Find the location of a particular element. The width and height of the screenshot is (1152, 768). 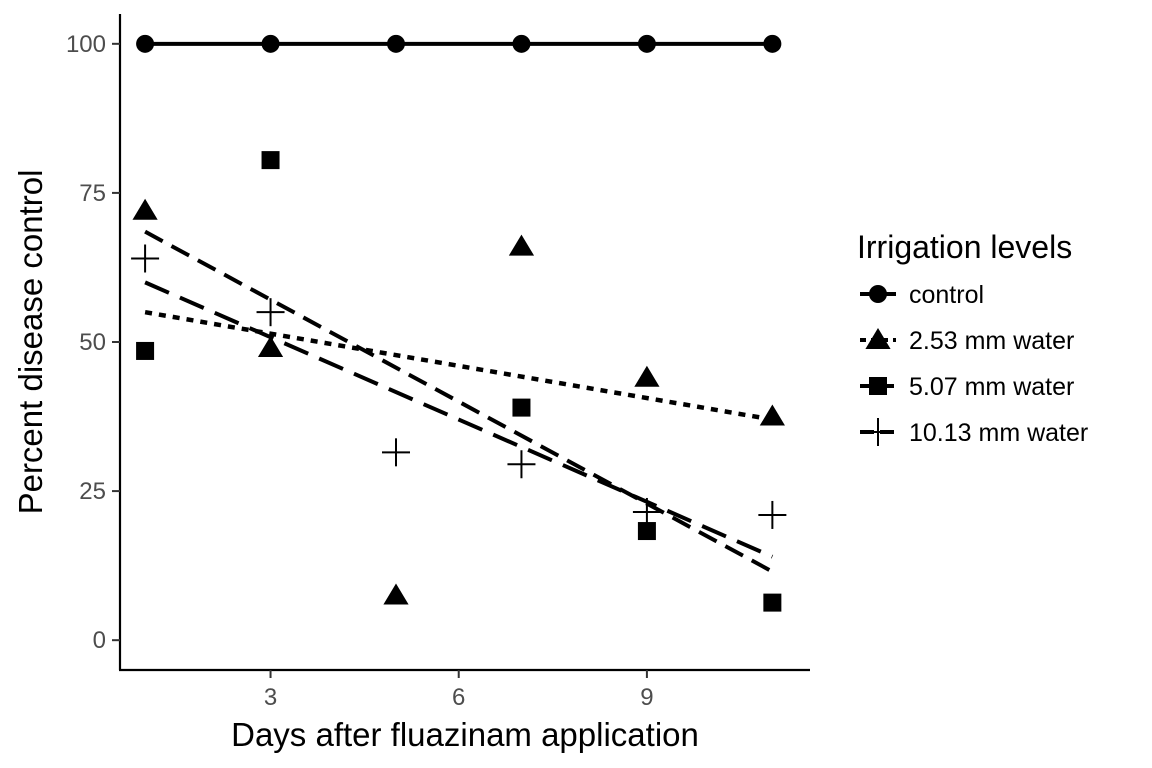

legend-title: Irrigation levels is located at coordinates (964, 247).